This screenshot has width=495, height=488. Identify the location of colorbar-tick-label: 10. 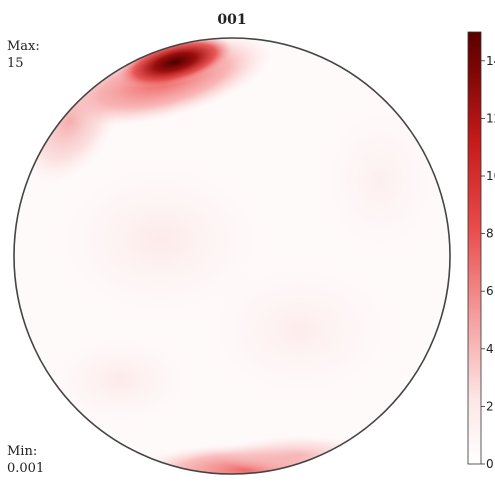
(490, 176).